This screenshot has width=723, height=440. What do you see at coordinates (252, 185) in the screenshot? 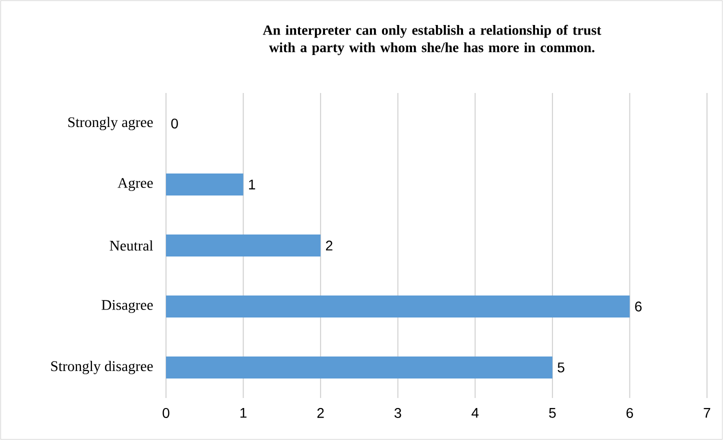
I see `data-label: 1` at bounding box center [252, 185].